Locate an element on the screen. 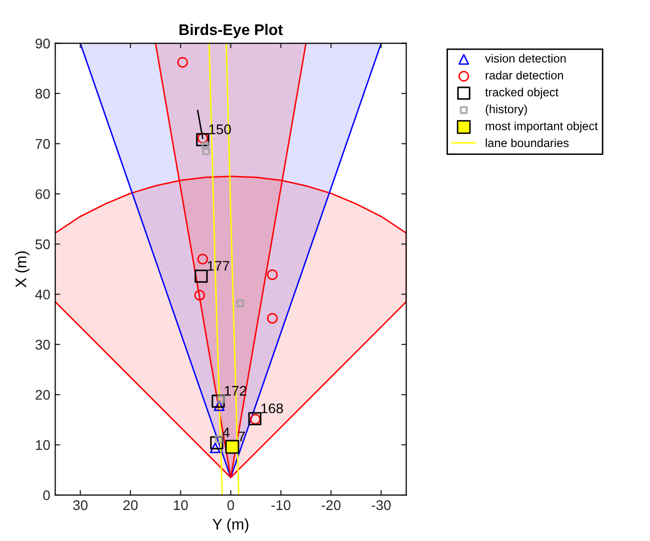 The width and height of the screenshot is (650, 541). x-tick-label: 30 is located at coordinates (80, 505).